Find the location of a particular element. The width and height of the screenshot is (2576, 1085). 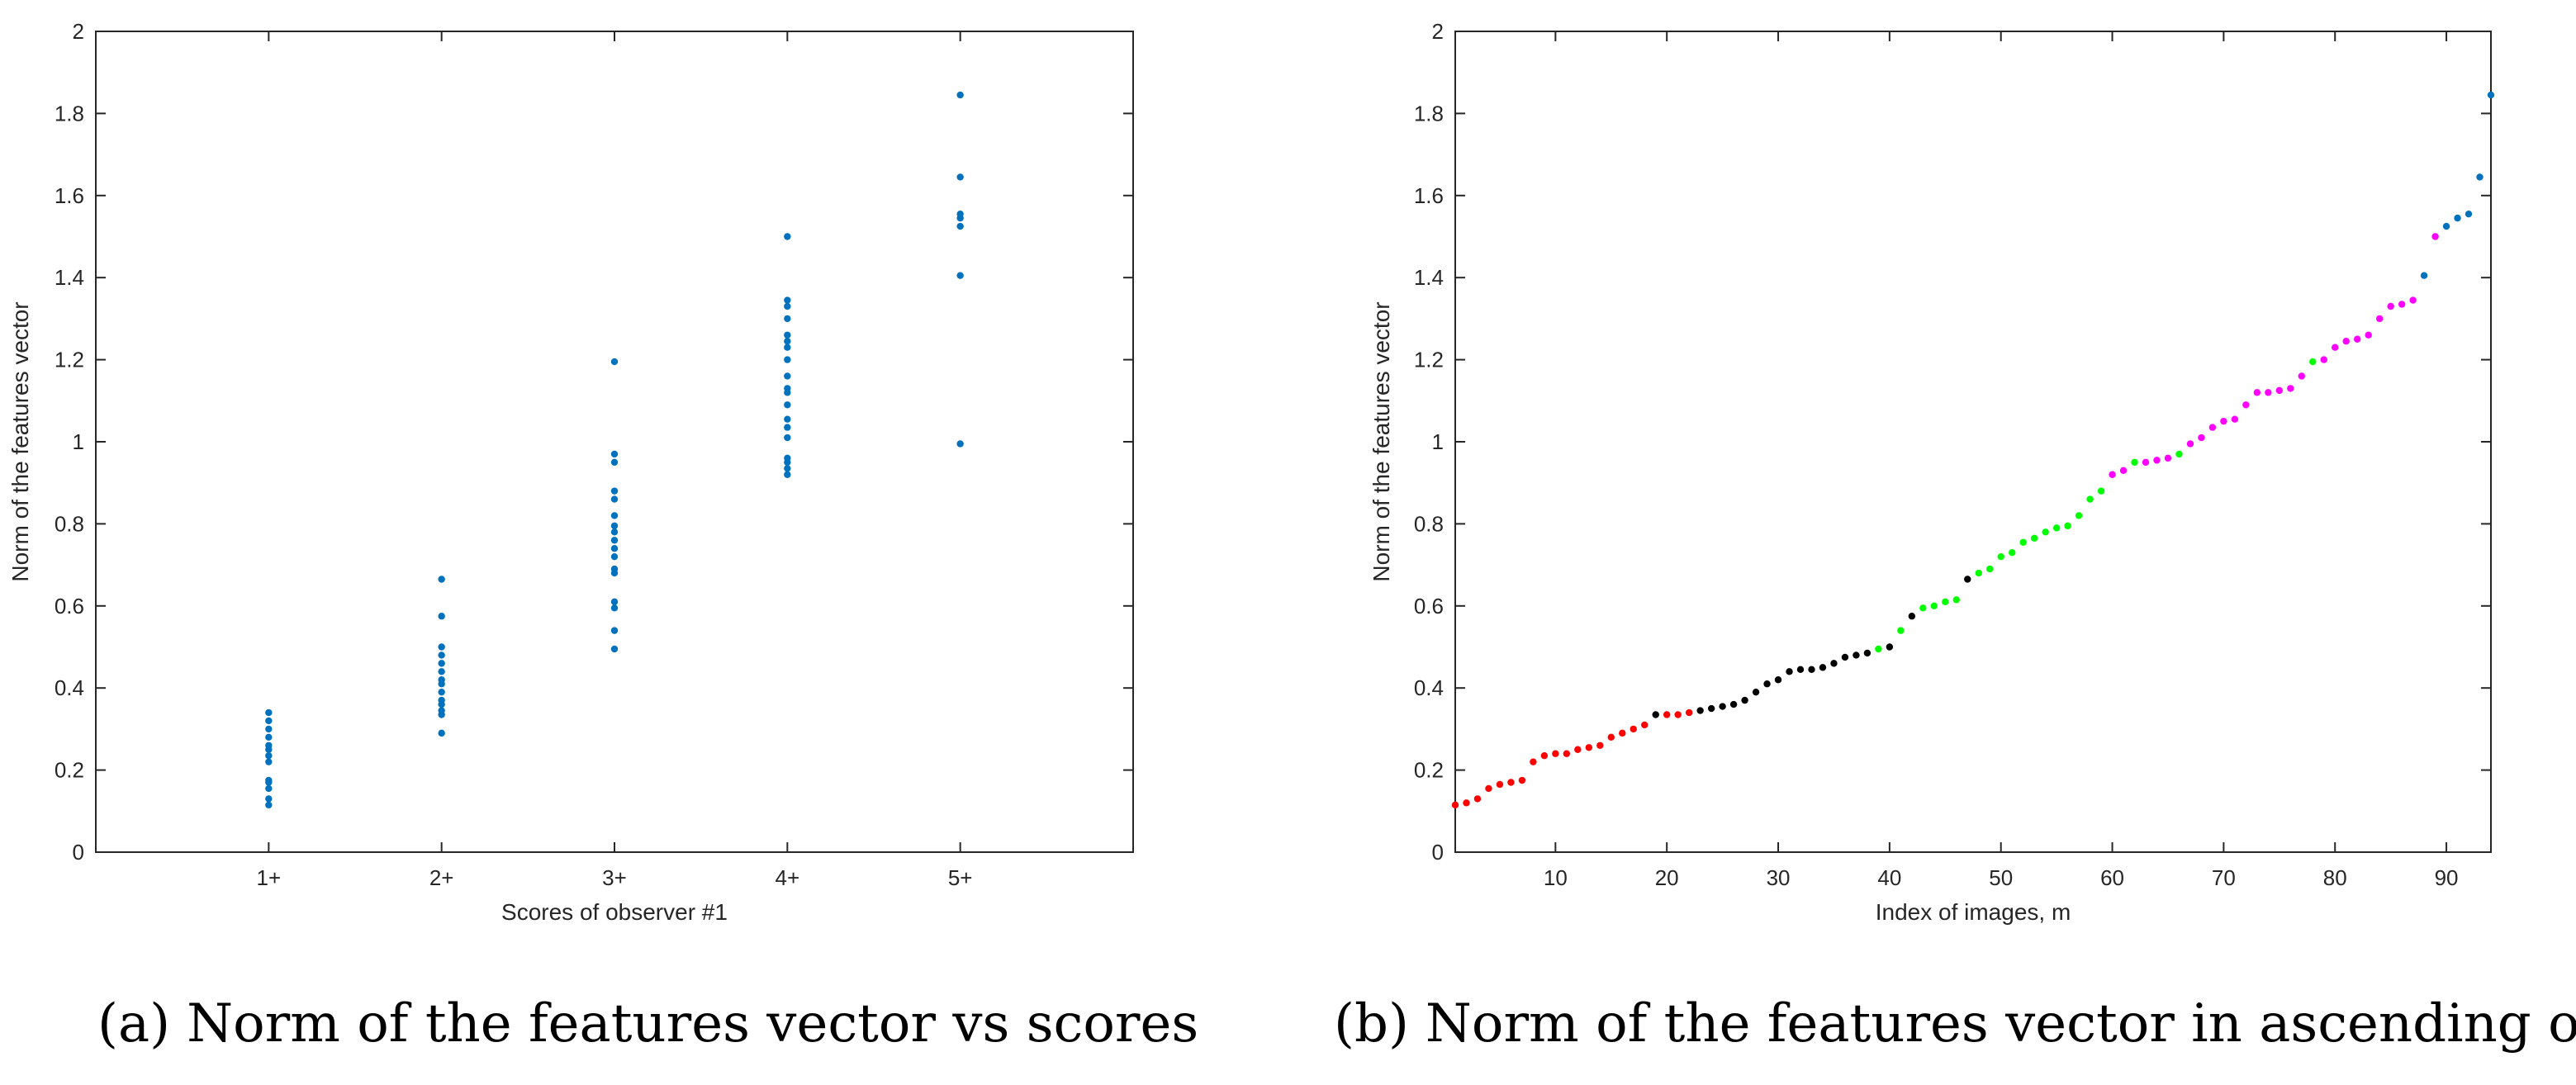

chart-b-xtick-label: 10 is located at coordinates (1556, 877).